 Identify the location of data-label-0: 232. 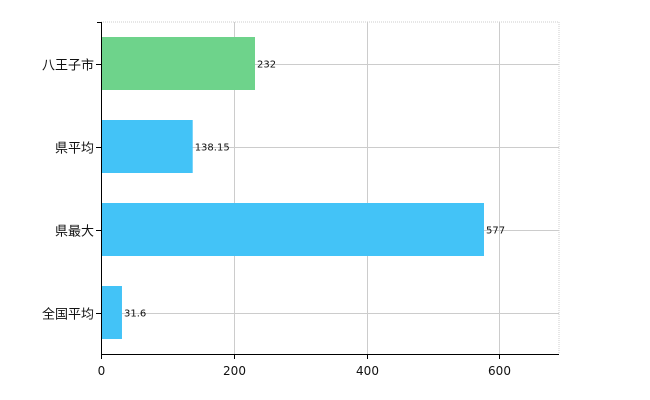
(266, 65).